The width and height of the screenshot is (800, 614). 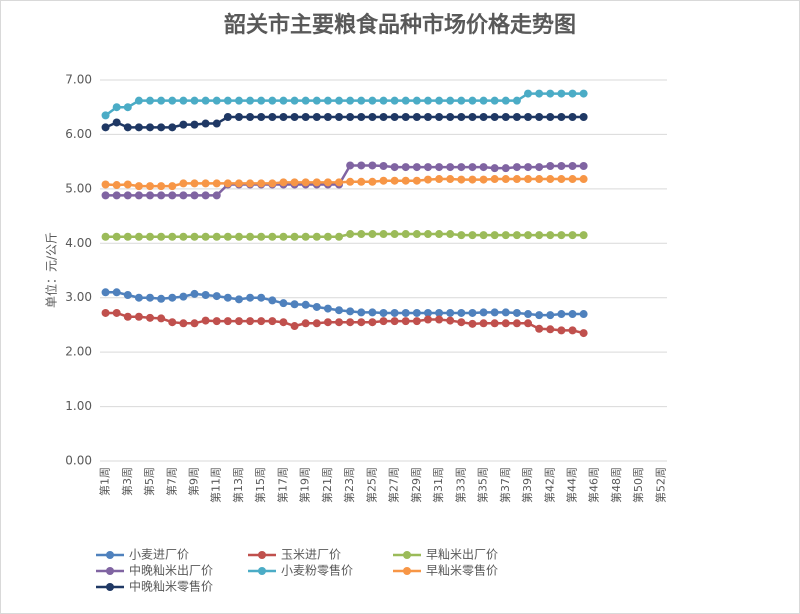 I want to click on legend-label: 玉米进厂价, so click(x=311, y=555).